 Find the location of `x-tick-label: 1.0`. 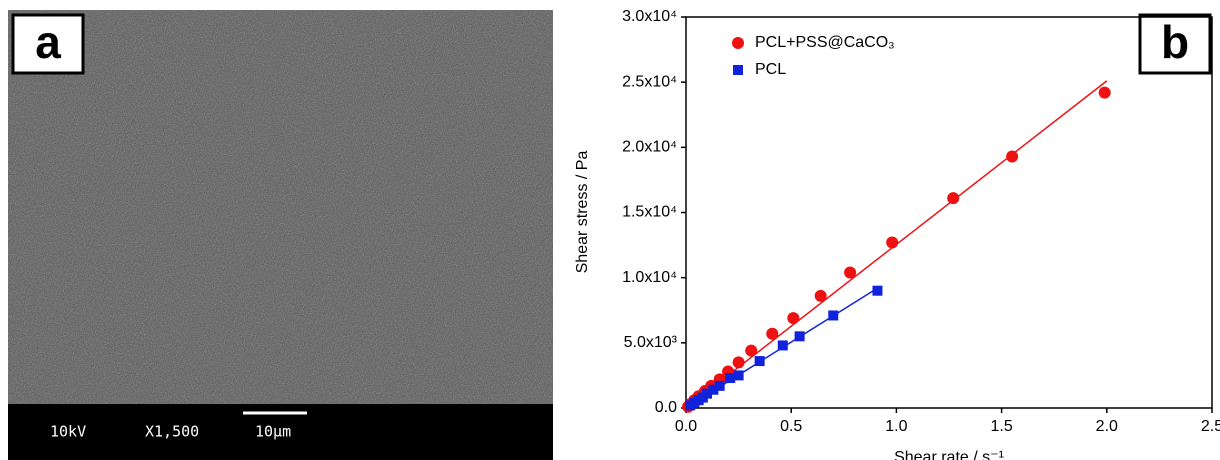

x-tick-label: 1.0 is located at coordinates (896, 426).